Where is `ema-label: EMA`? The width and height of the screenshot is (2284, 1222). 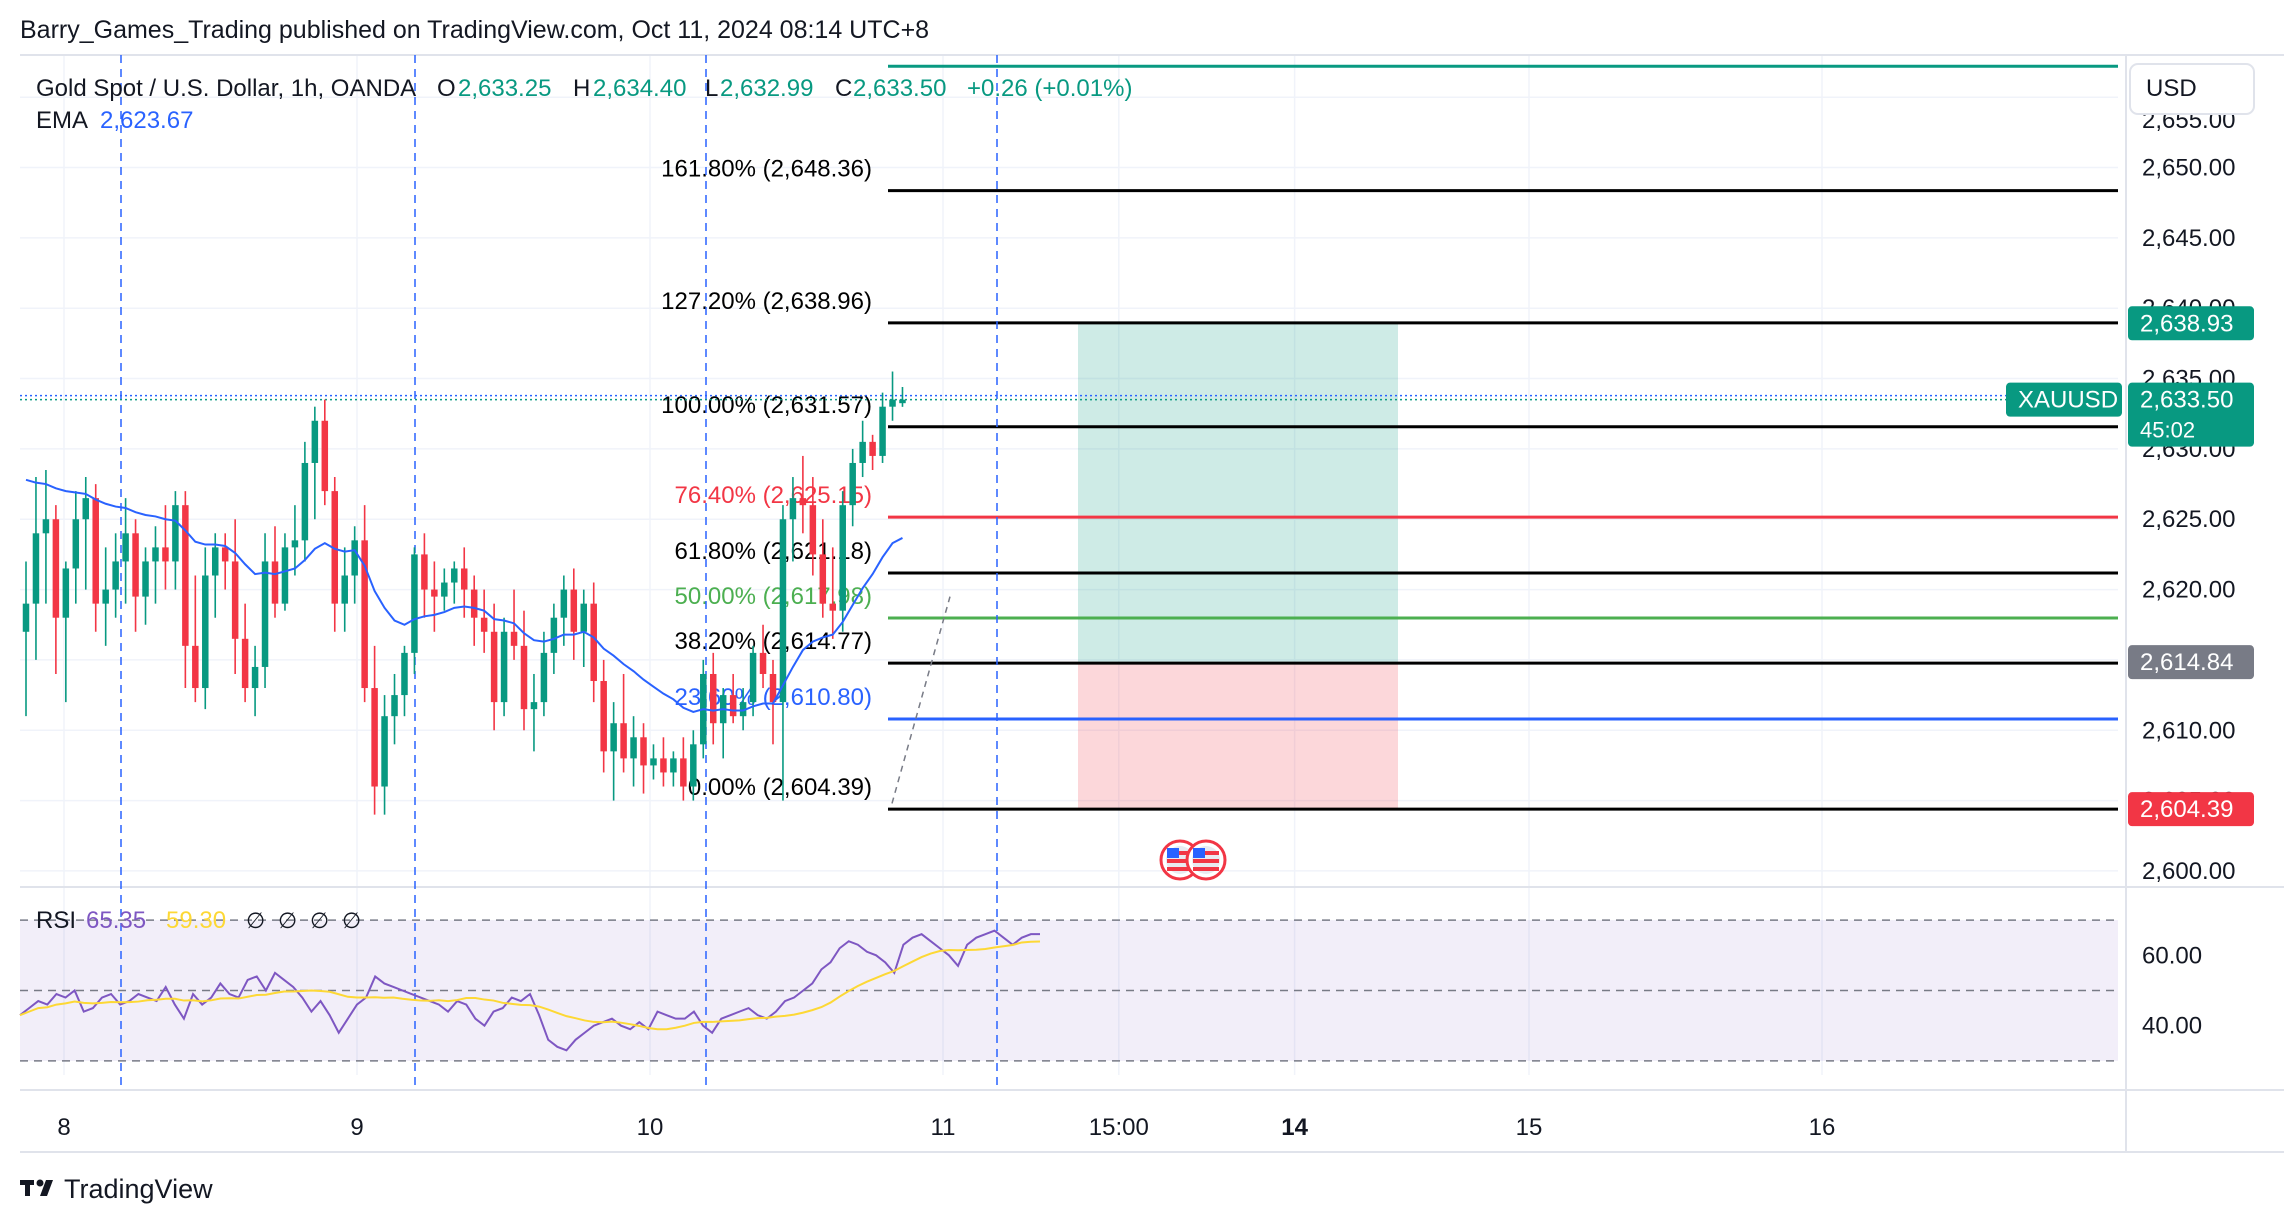 ema-label: EMA is located at coordinates (62, 120).